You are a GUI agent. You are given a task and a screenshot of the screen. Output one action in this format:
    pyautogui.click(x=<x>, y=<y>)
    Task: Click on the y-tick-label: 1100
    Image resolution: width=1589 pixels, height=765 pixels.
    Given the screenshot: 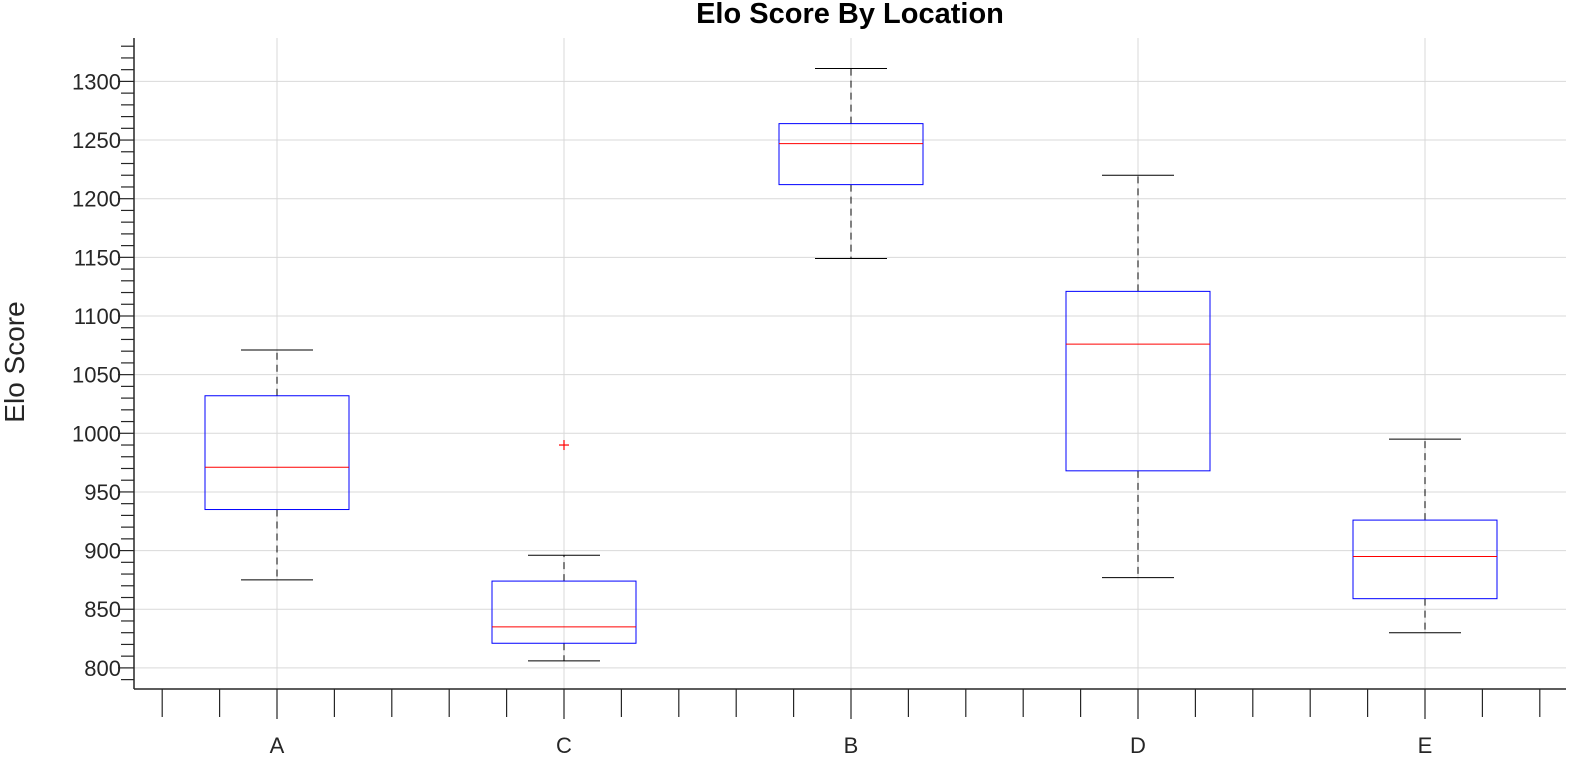 What is the action you would take?
    pyautogui.click(x=97, y=316)
    